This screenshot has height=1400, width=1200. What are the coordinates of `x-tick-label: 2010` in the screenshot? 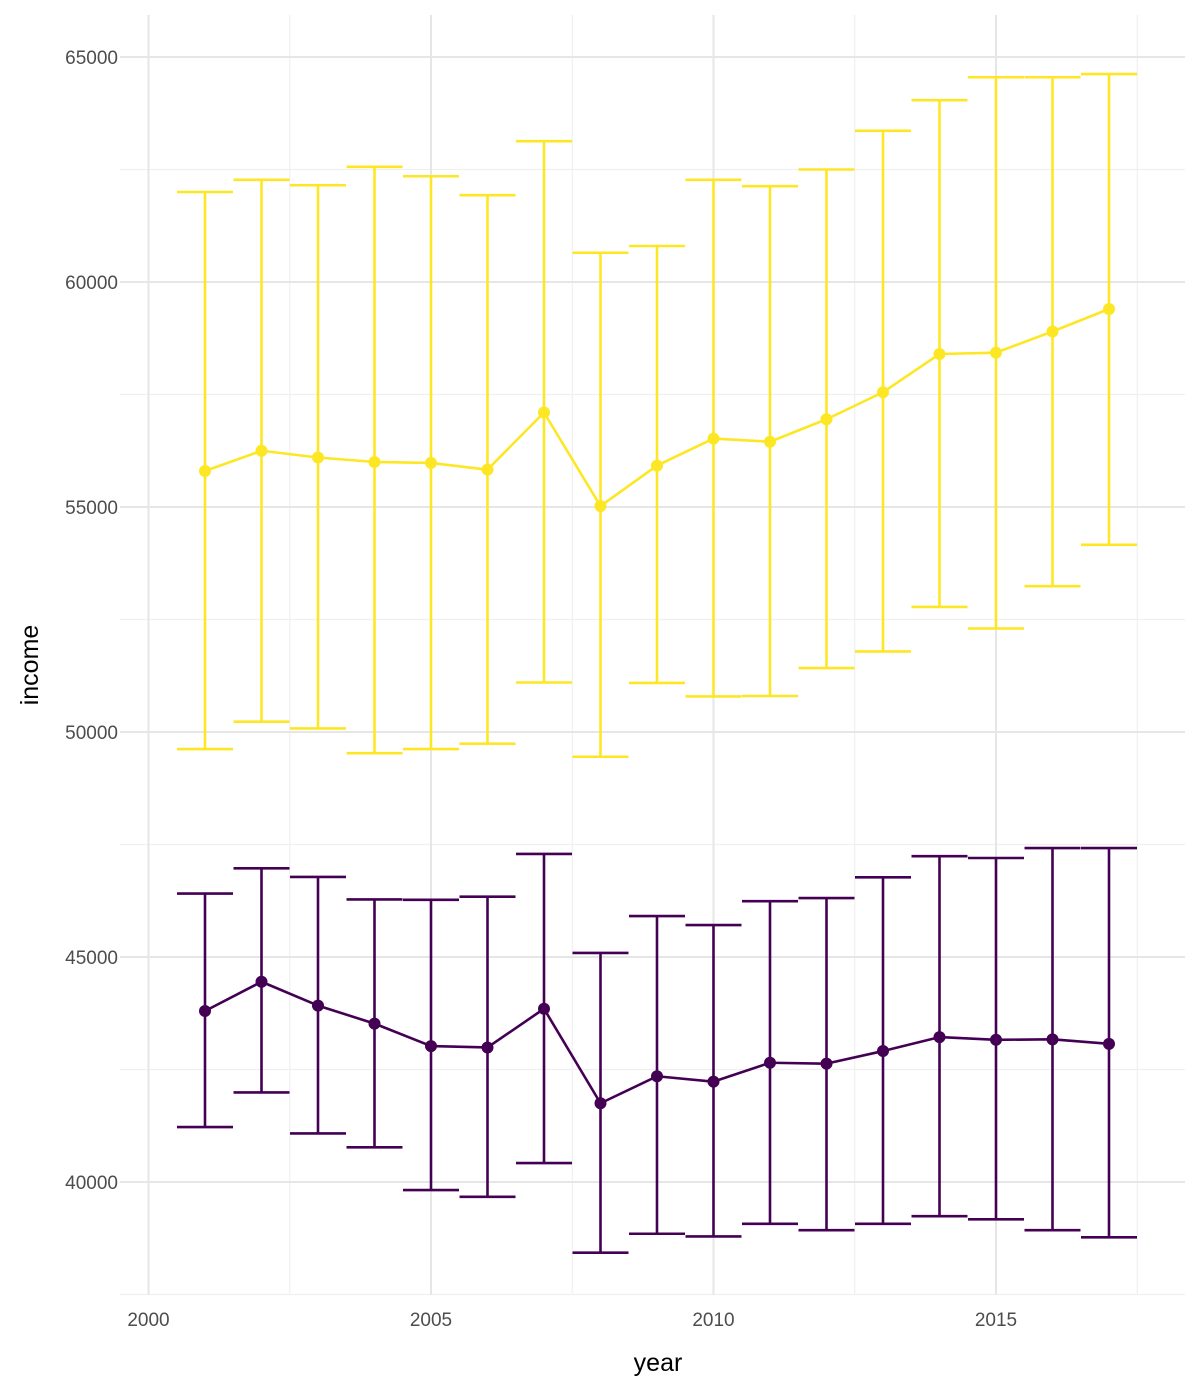 It's located at (713, 1320).